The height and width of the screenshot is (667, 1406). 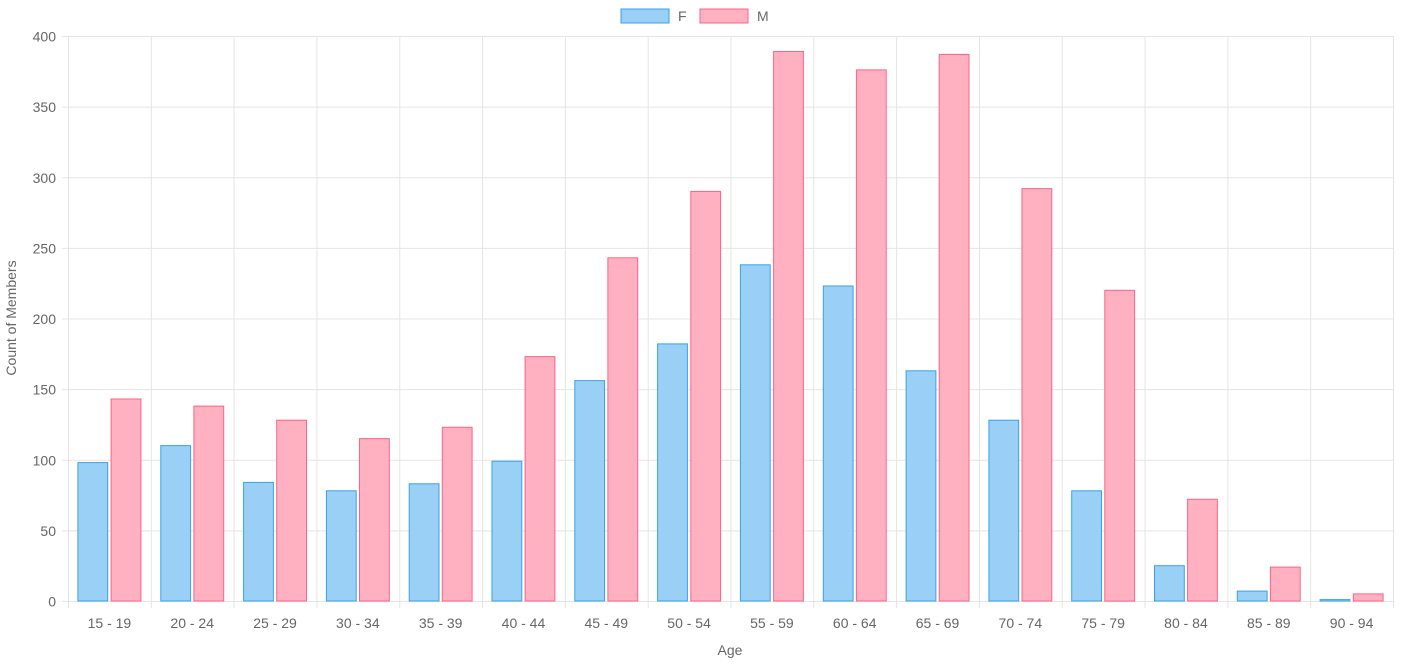 What do you see at coordinates (938, 623) in the screenshot?
I see `x-tick-label: 65 - 69` at bounding box center [938, 623].